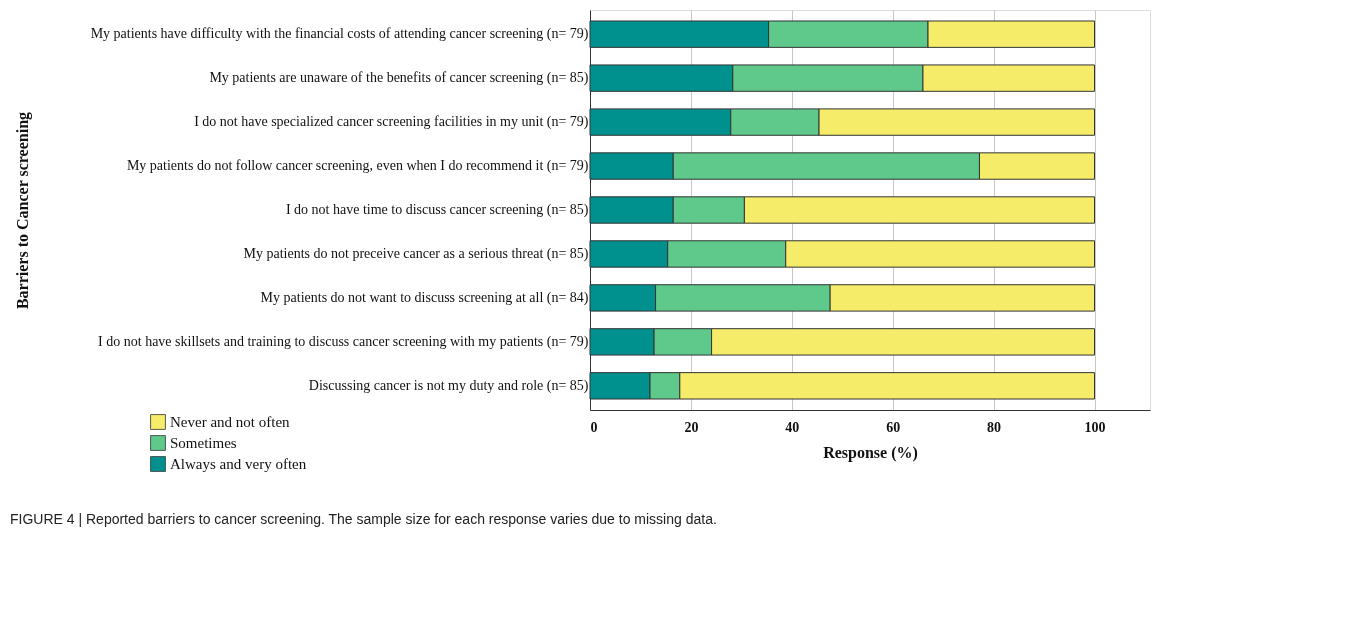  What do you see at coordinates (424, 297) in the screenshot?
I see `y-tick-label: My patients do not want to discuss screening at all (n= 84)` at bounding box center [424, 297].